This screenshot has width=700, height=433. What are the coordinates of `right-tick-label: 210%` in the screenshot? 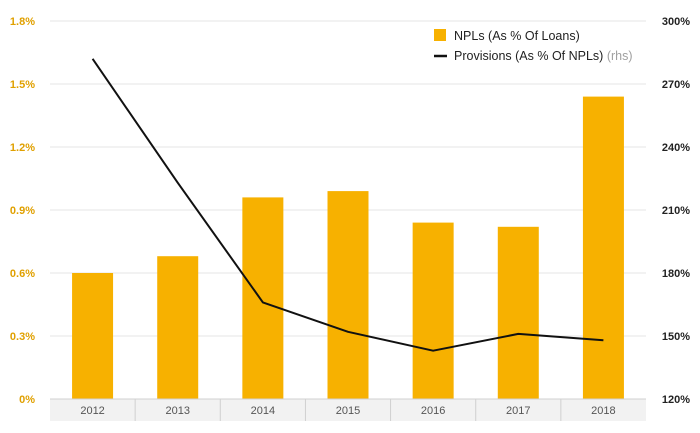 It's located at (676, 211).